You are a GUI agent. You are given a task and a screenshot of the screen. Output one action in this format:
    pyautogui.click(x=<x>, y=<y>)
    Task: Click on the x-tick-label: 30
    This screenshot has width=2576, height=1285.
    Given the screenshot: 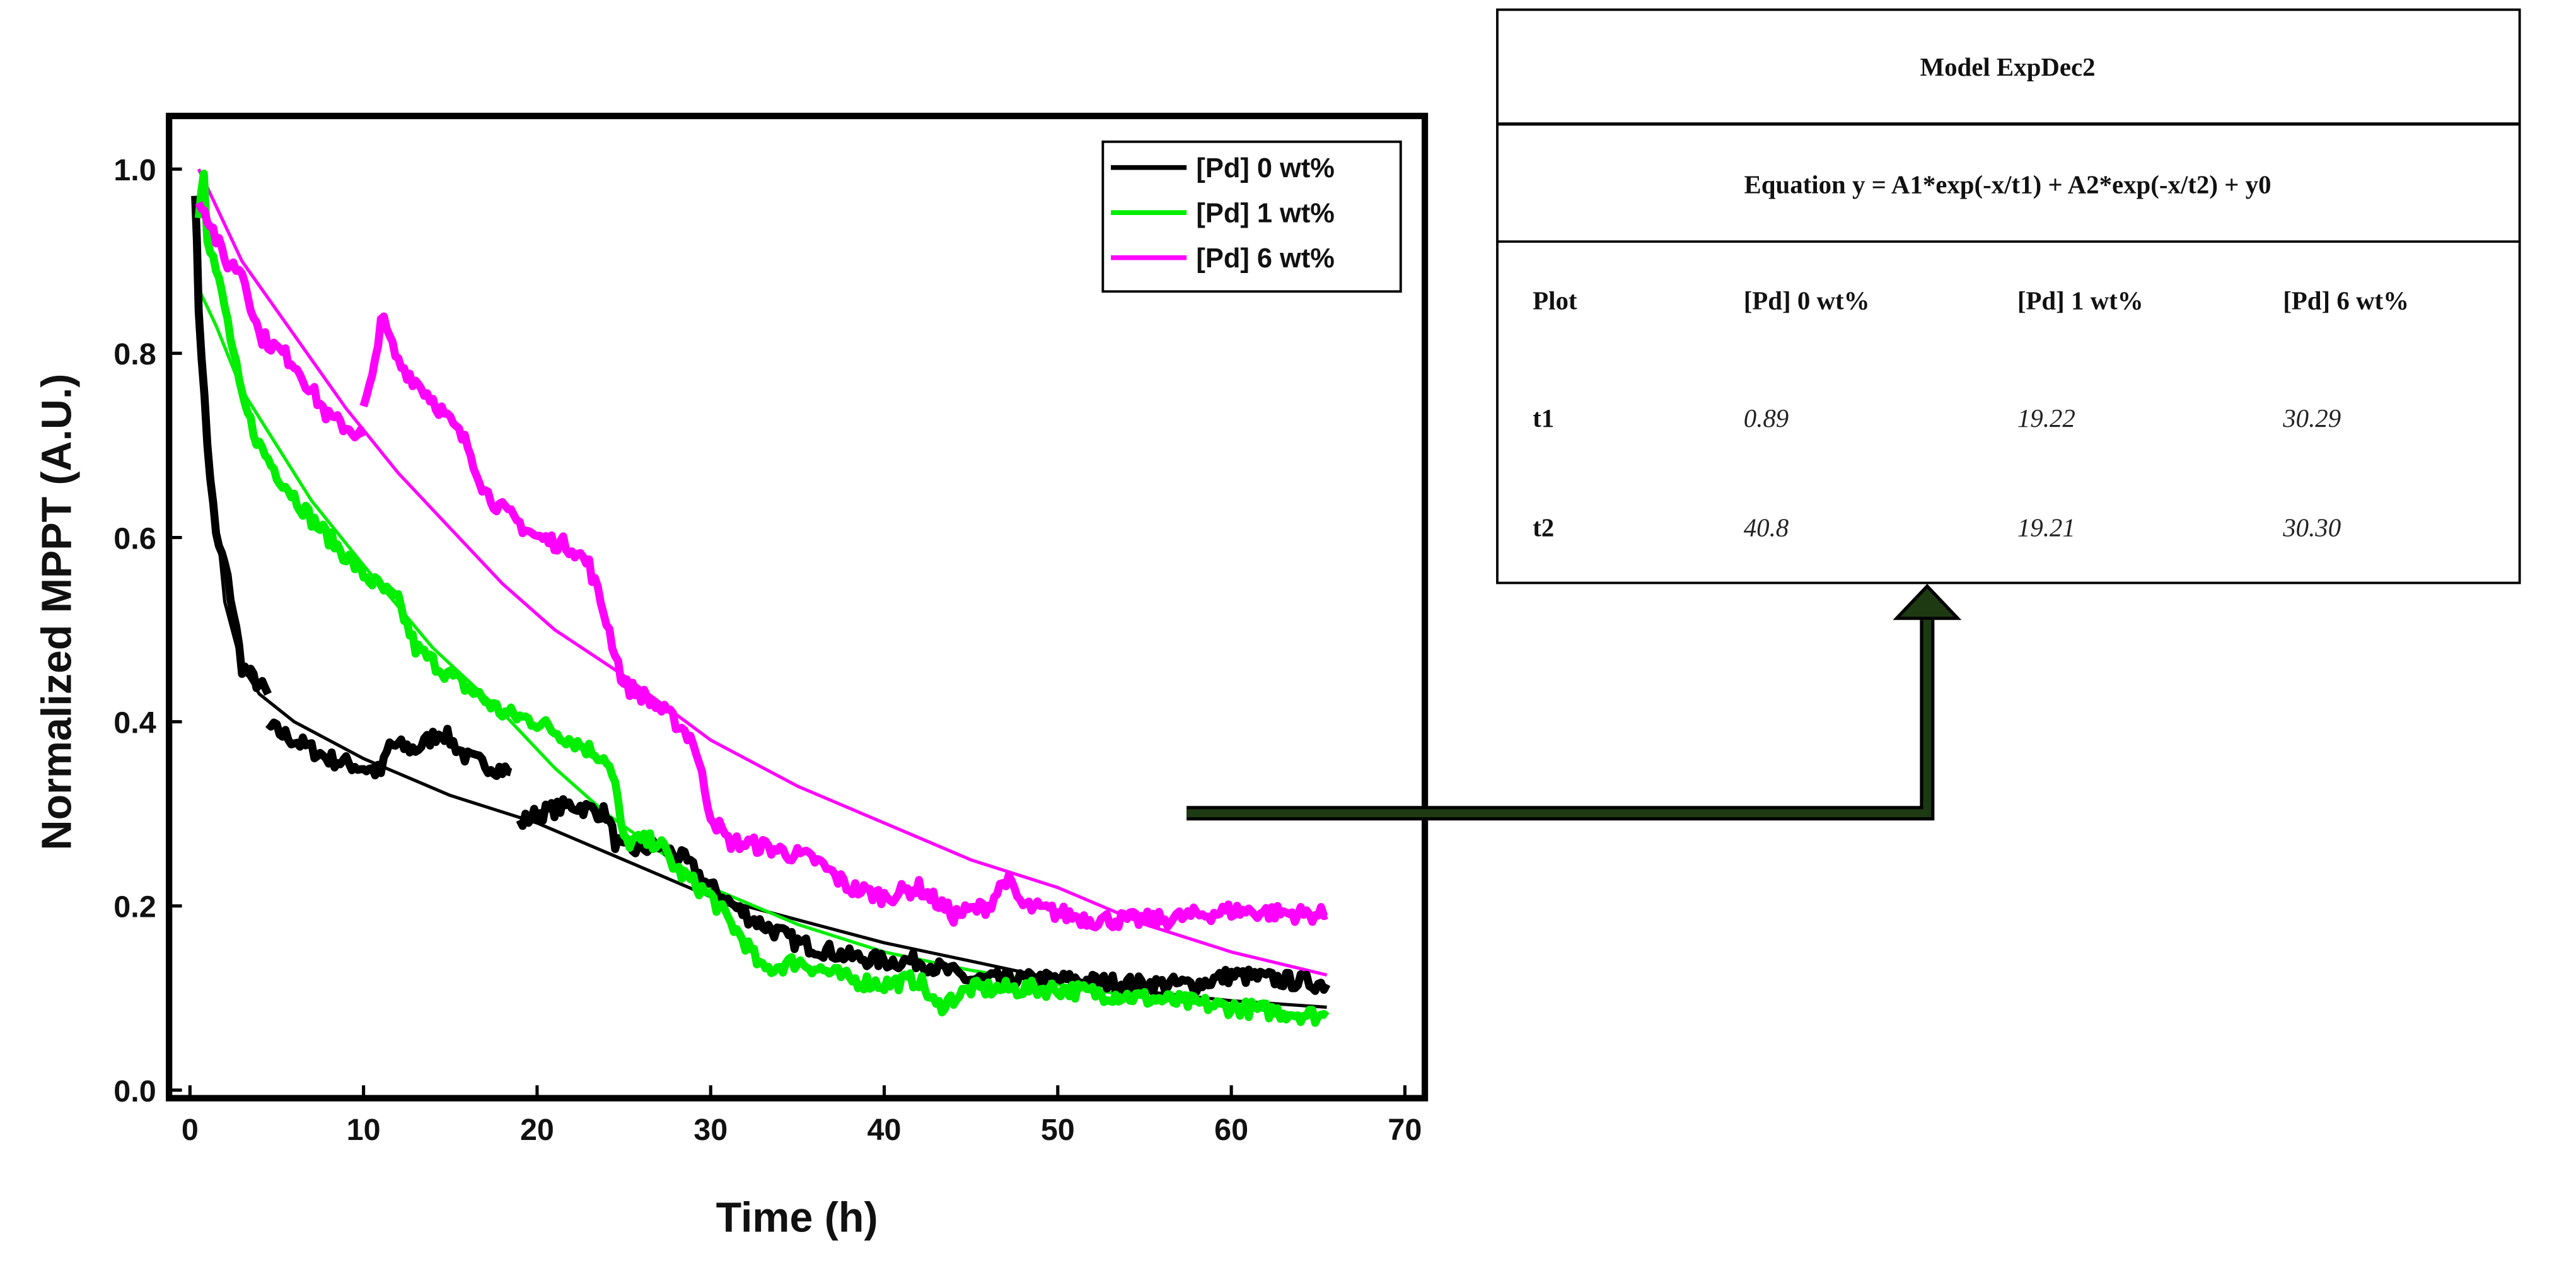 What is the action you would take?
    pyautogui.click(x=710, y=1130)
    